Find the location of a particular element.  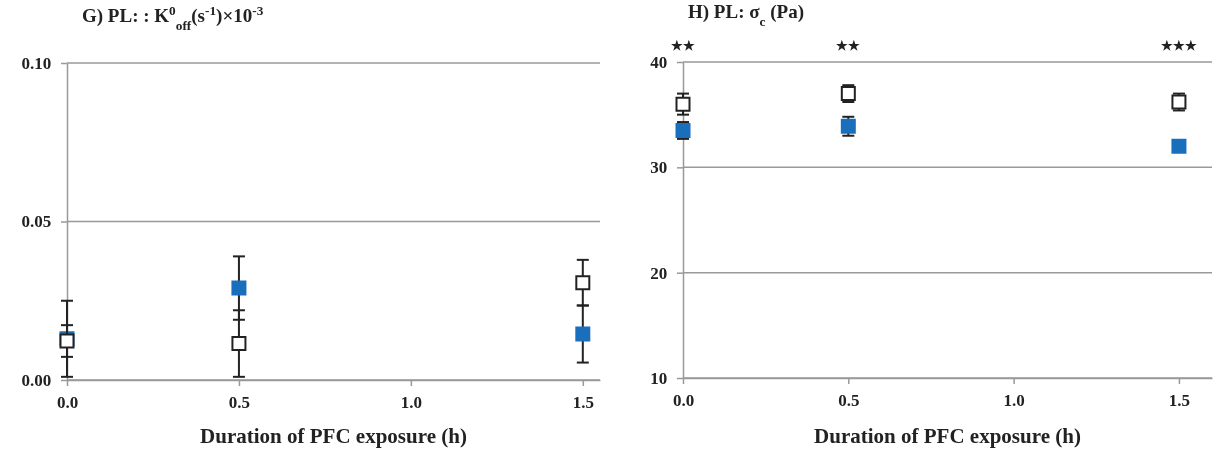

chart-title: H) PL: σ$_{c}$ (Pa) is located at coordinates (746, 15).